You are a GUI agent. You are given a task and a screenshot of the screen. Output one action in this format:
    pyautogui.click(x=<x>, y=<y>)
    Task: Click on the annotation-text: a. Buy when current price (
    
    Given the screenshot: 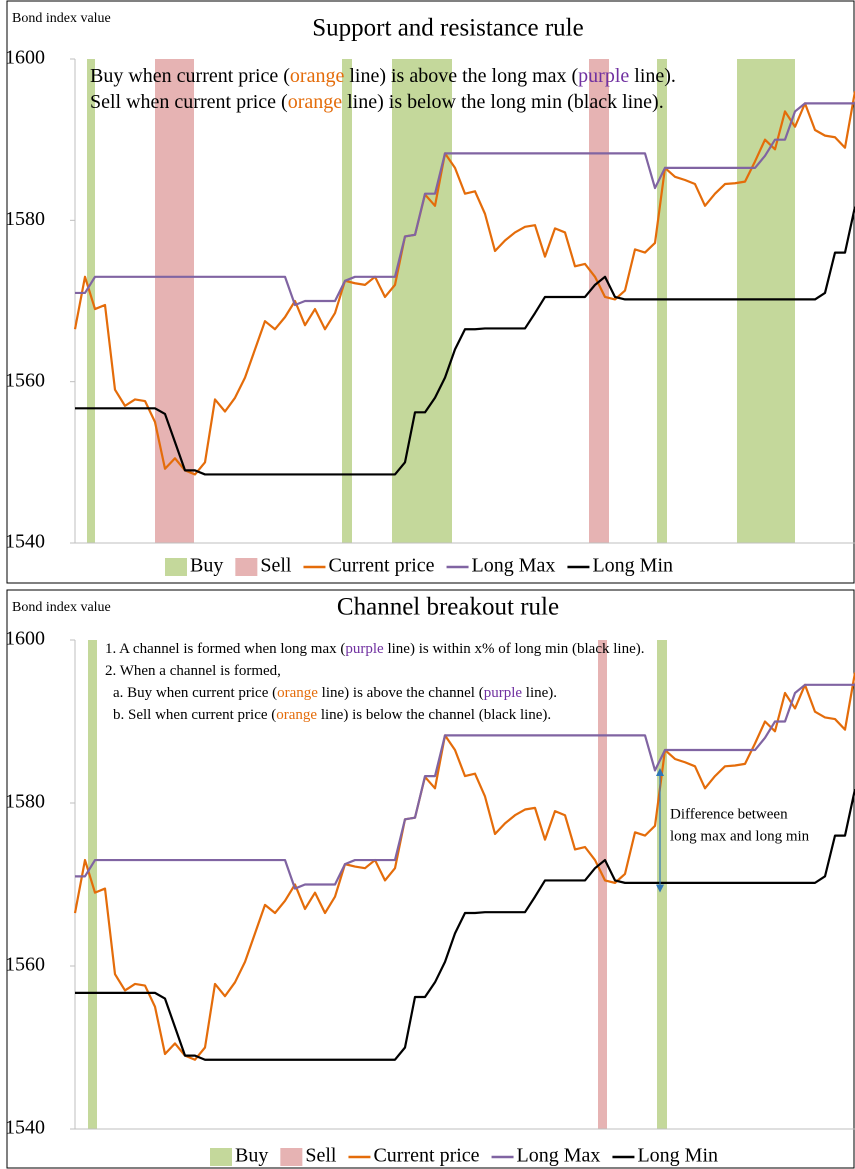 What is the action you would take?
    pyautogui.click(x=195, y=693)
    